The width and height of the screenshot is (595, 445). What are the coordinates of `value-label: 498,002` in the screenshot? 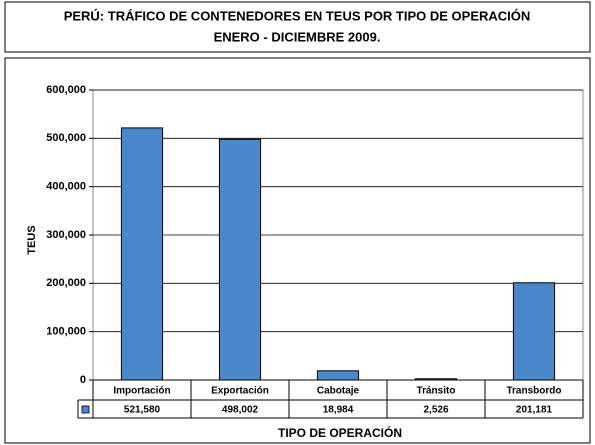 It's located at (240, 410).